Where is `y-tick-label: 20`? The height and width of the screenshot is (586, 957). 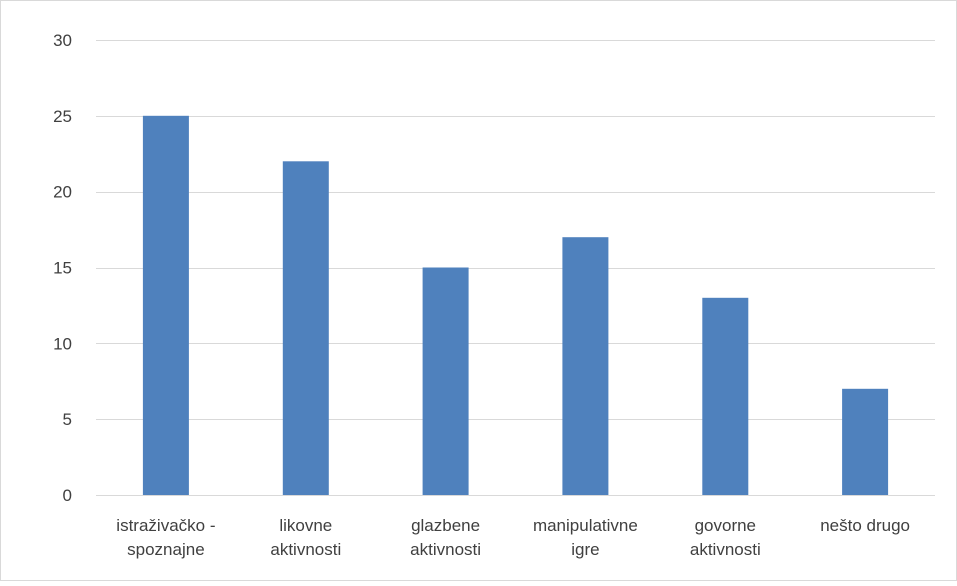 y-tick-label: 20 is located at coordinates (62, 192).